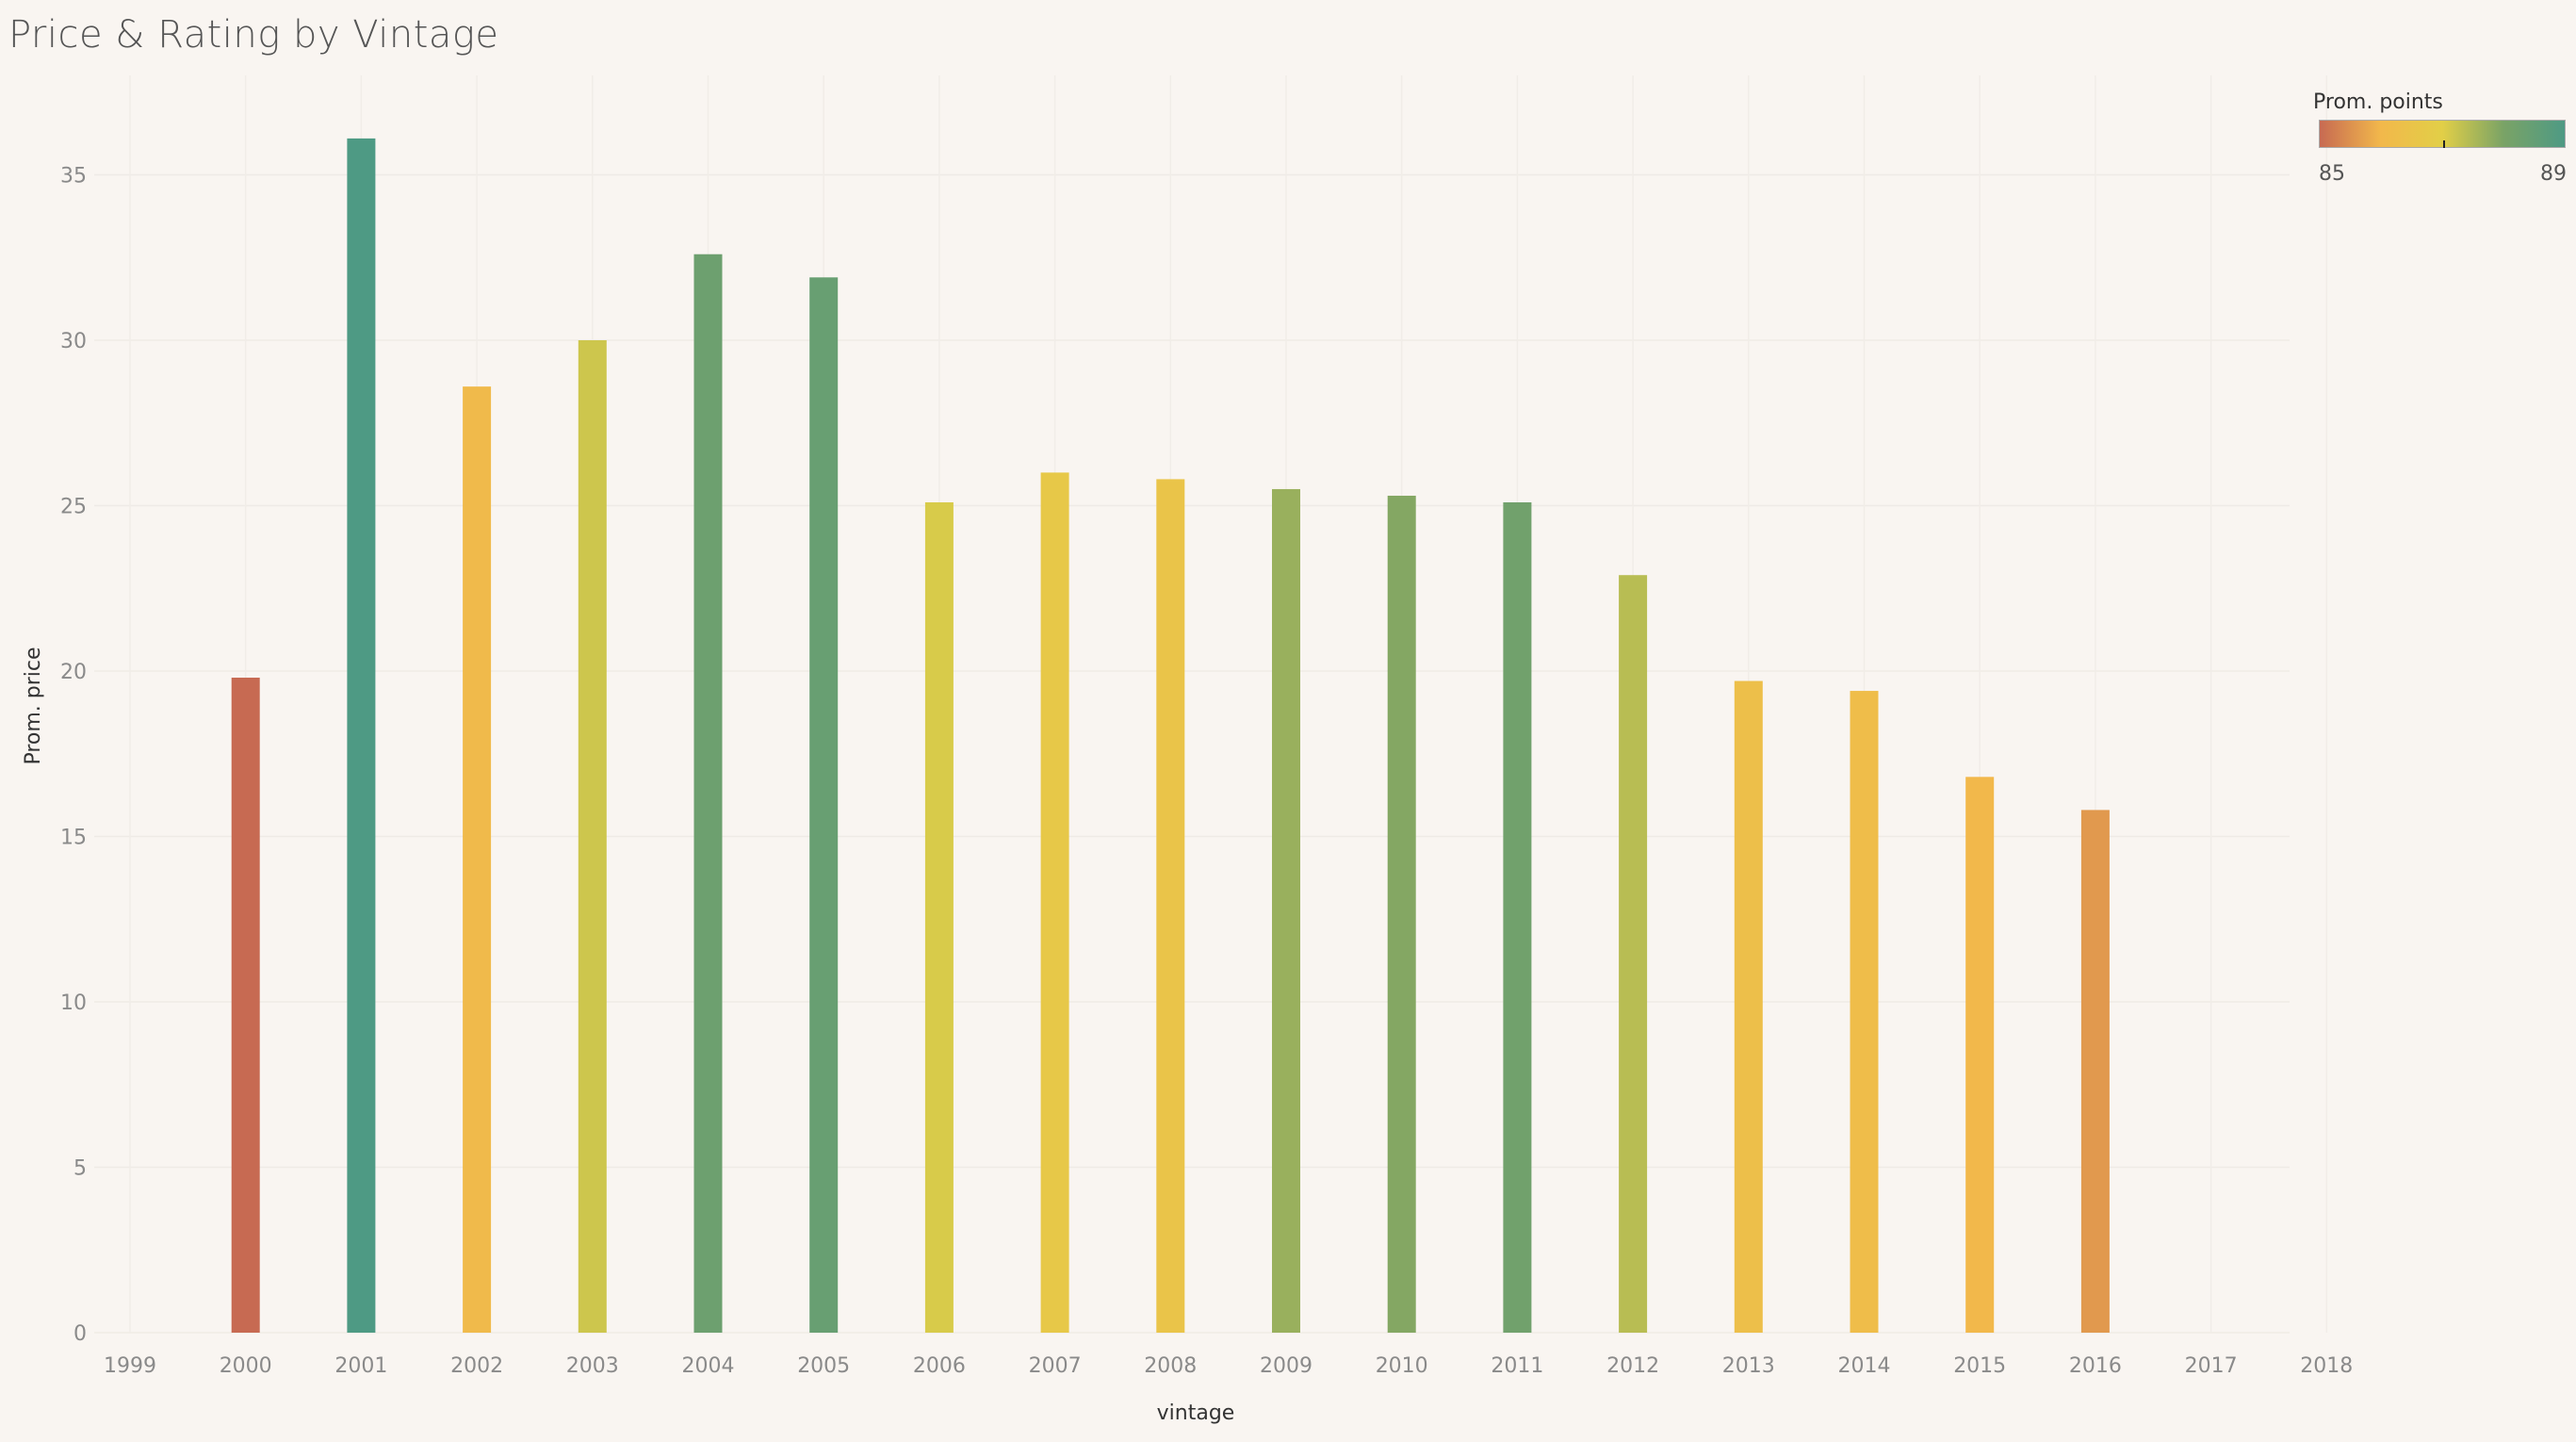 The height and width of the screenshot is (1442, 2576). I want to click on legend-min-label: 85, so click(2332, 174).